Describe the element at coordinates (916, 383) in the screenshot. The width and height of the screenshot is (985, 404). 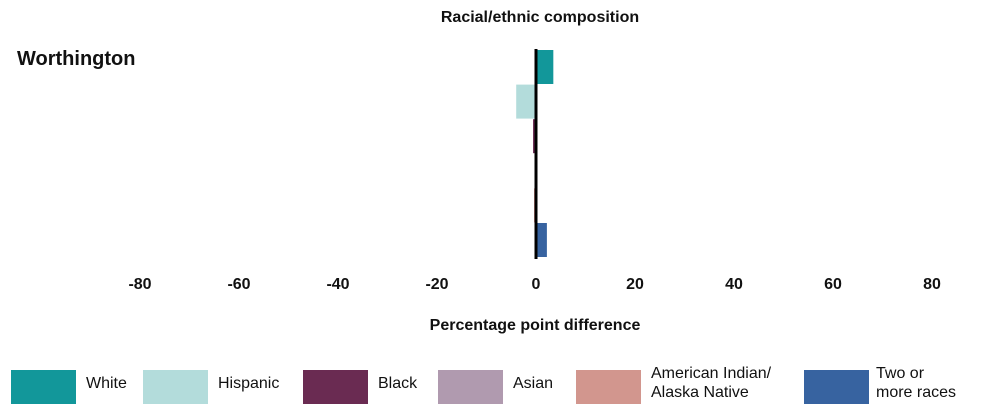
I see `legend-label: Two or more races` at that location.